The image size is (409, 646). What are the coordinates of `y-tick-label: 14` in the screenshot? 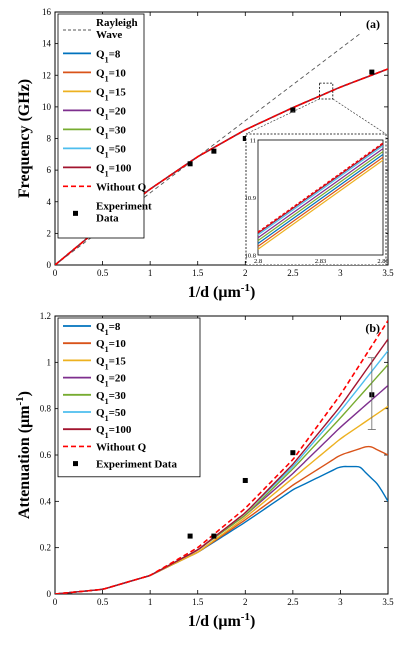 It's located at (47, 44).